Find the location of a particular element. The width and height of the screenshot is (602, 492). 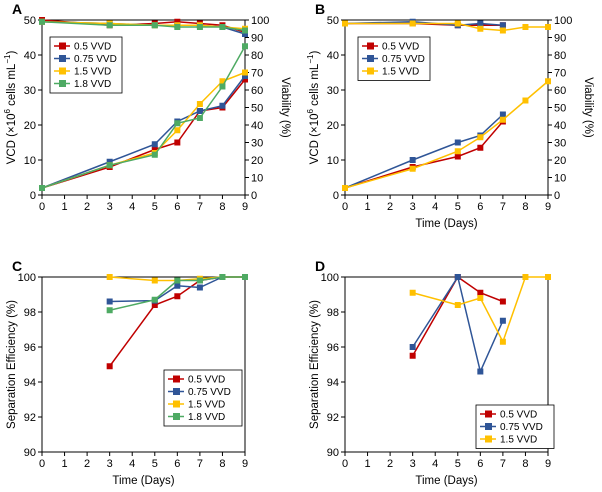

panel-label: A is located at coordinates (17, 9).